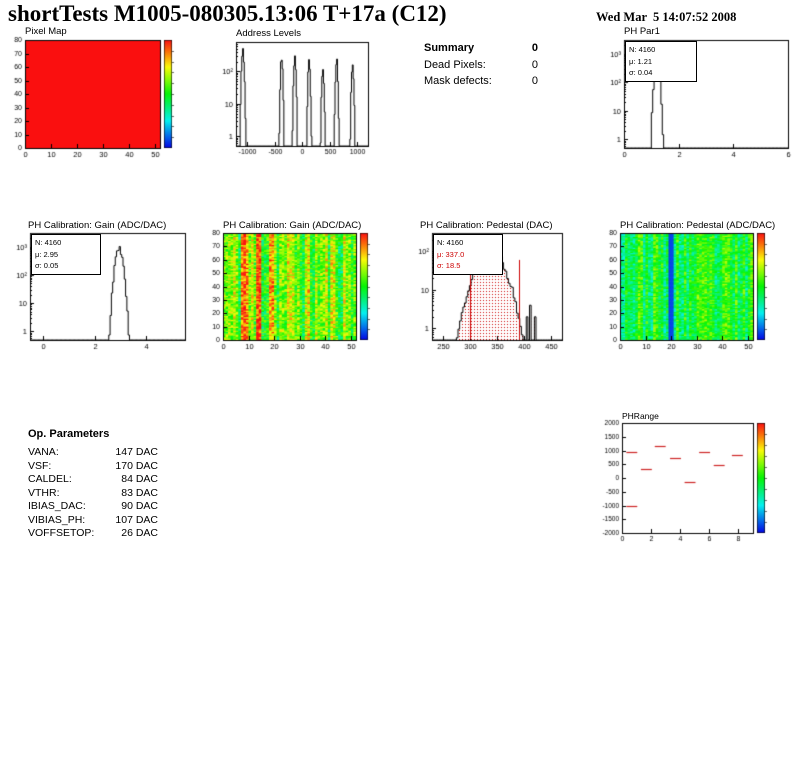  What do you see at coordinates (468, 254) in the screenshot?
I see `pedestal-stats-box: N: 4160 μ: 337.0 σ: 18.5` at bounding box center [468, 254].